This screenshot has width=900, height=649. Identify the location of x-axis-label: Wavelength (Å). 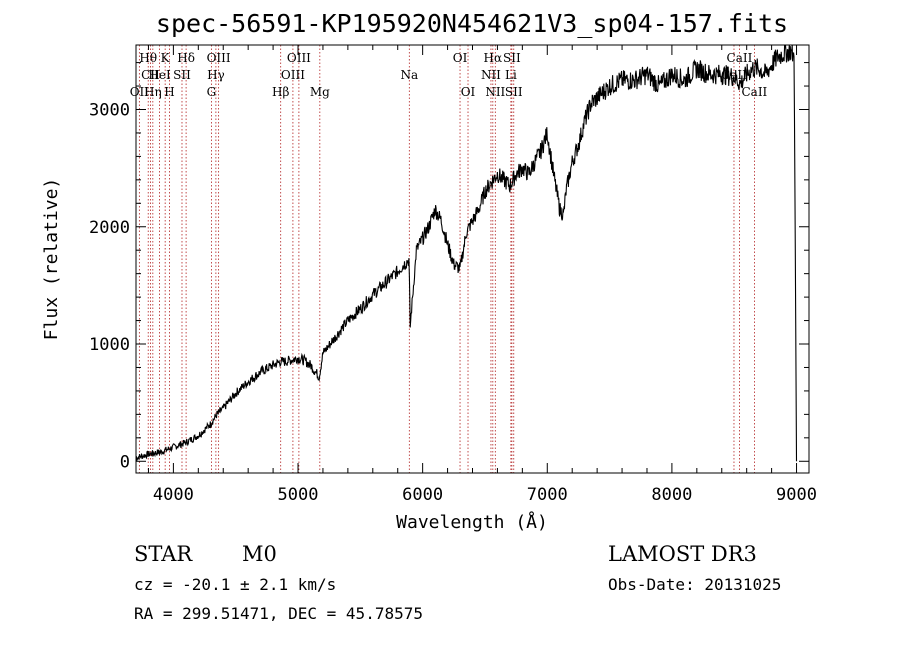
(472, 522).